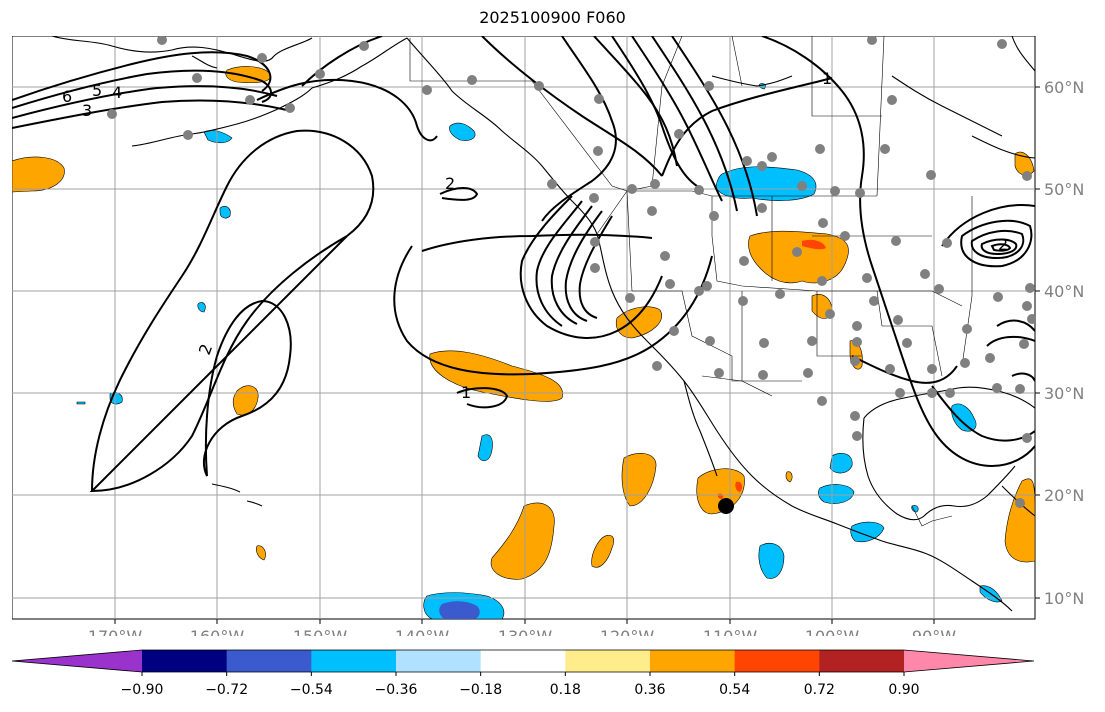 This screenshot has height=712, width=1105. I want to click on map-title: 2025100900 F060, so click(552, 17).